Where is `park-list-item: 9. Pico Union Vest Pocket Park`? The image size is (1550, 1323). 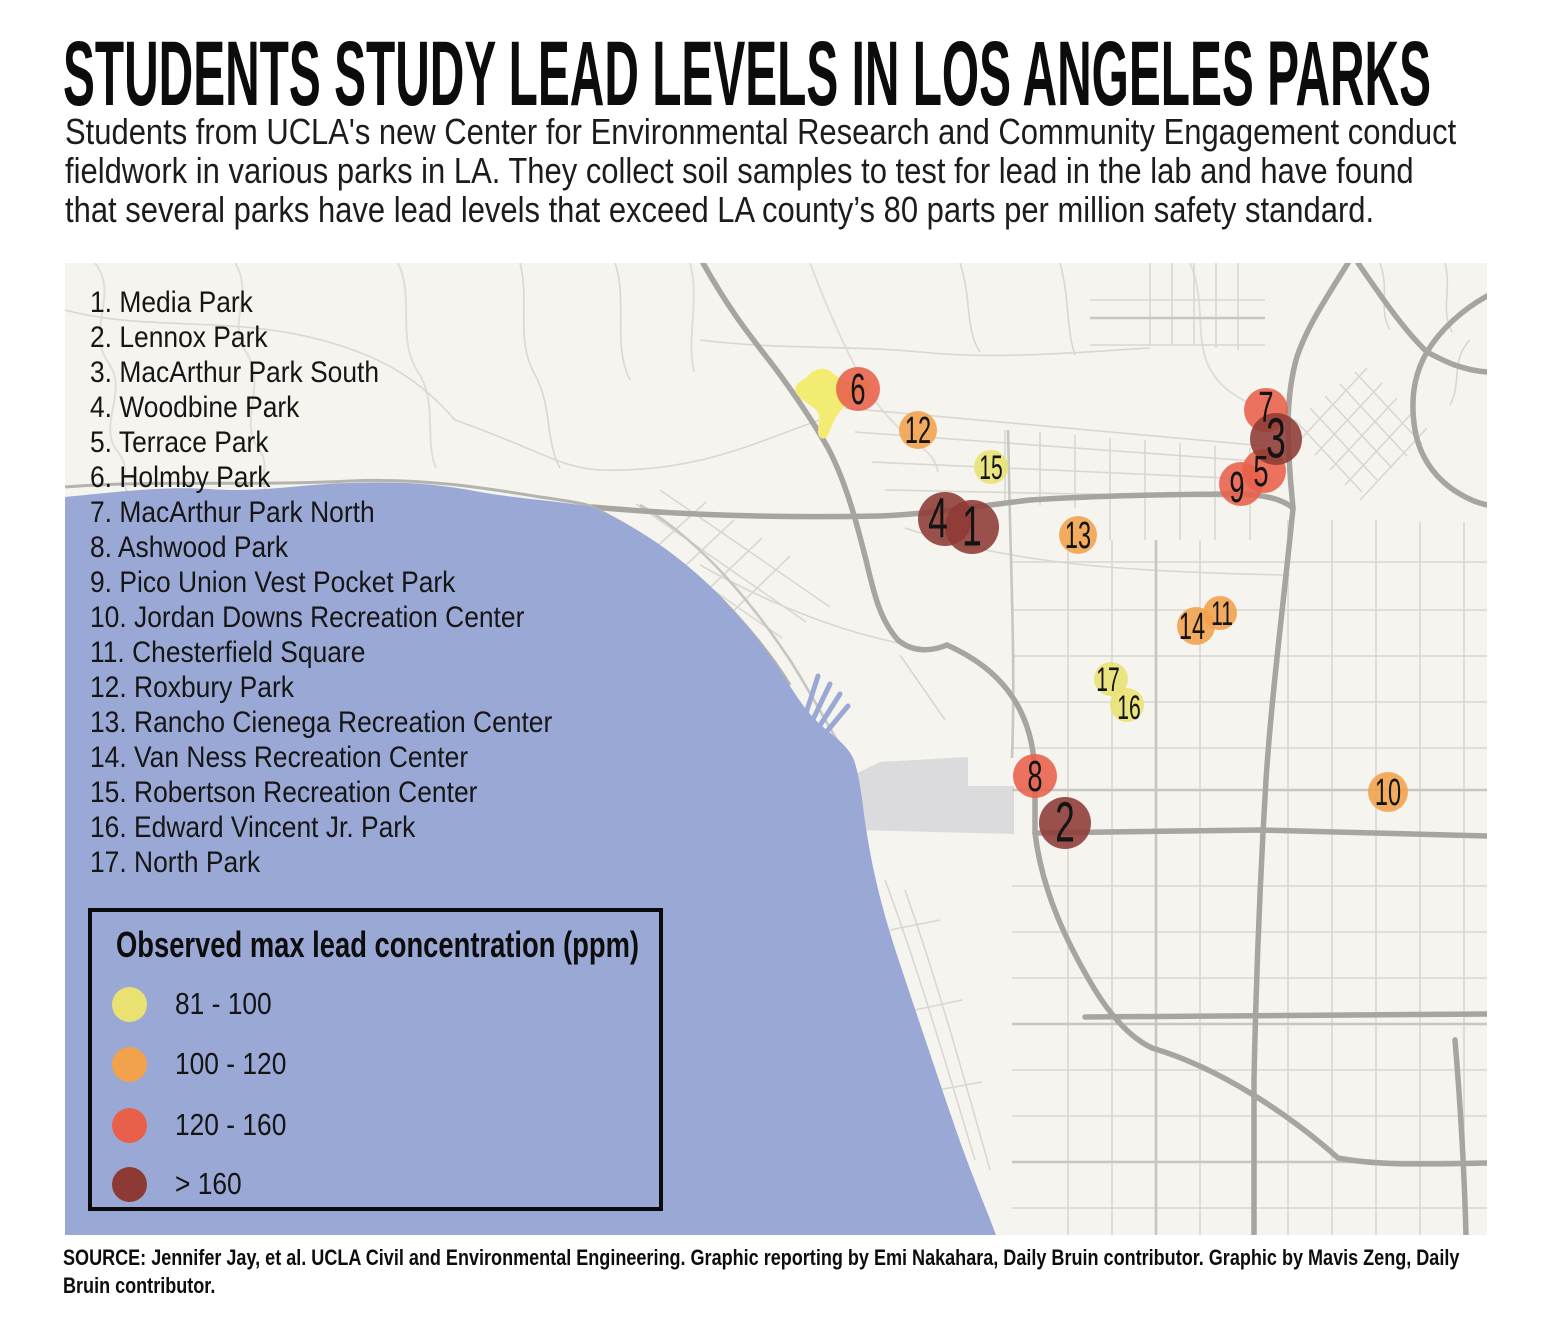
park-list-item: 9. Pico Union Vest Pocket Park is located at coordinates (273, 582).